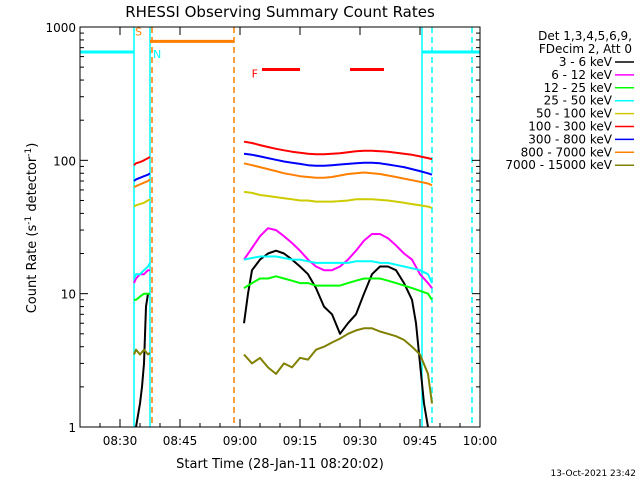  What do you see at coordinates (32, 186) in the screenshot?
I see `y-label-mid: detector` at bounding box center [32, 186].